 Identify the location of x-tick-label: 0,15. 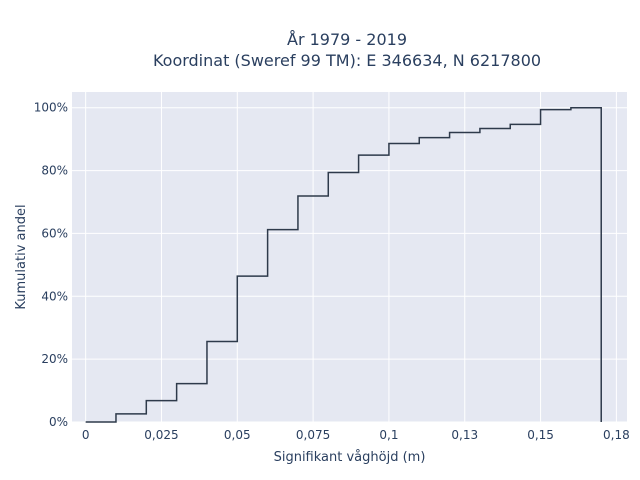
(540, 435).